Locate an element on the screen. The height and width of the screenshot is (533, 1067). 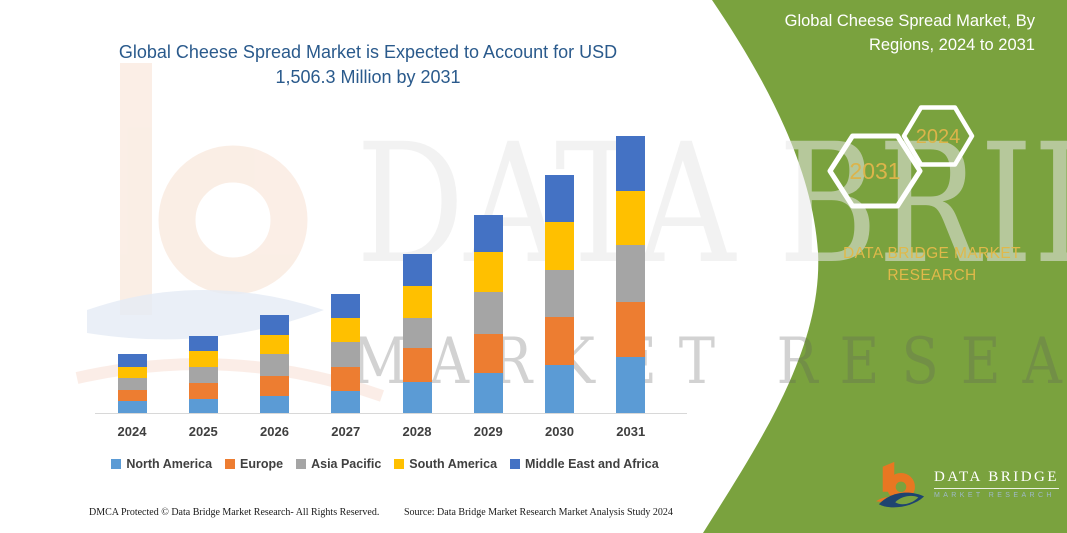
bar-segment-2031-middle-east-and-africa is located at coordinates (631, 163).